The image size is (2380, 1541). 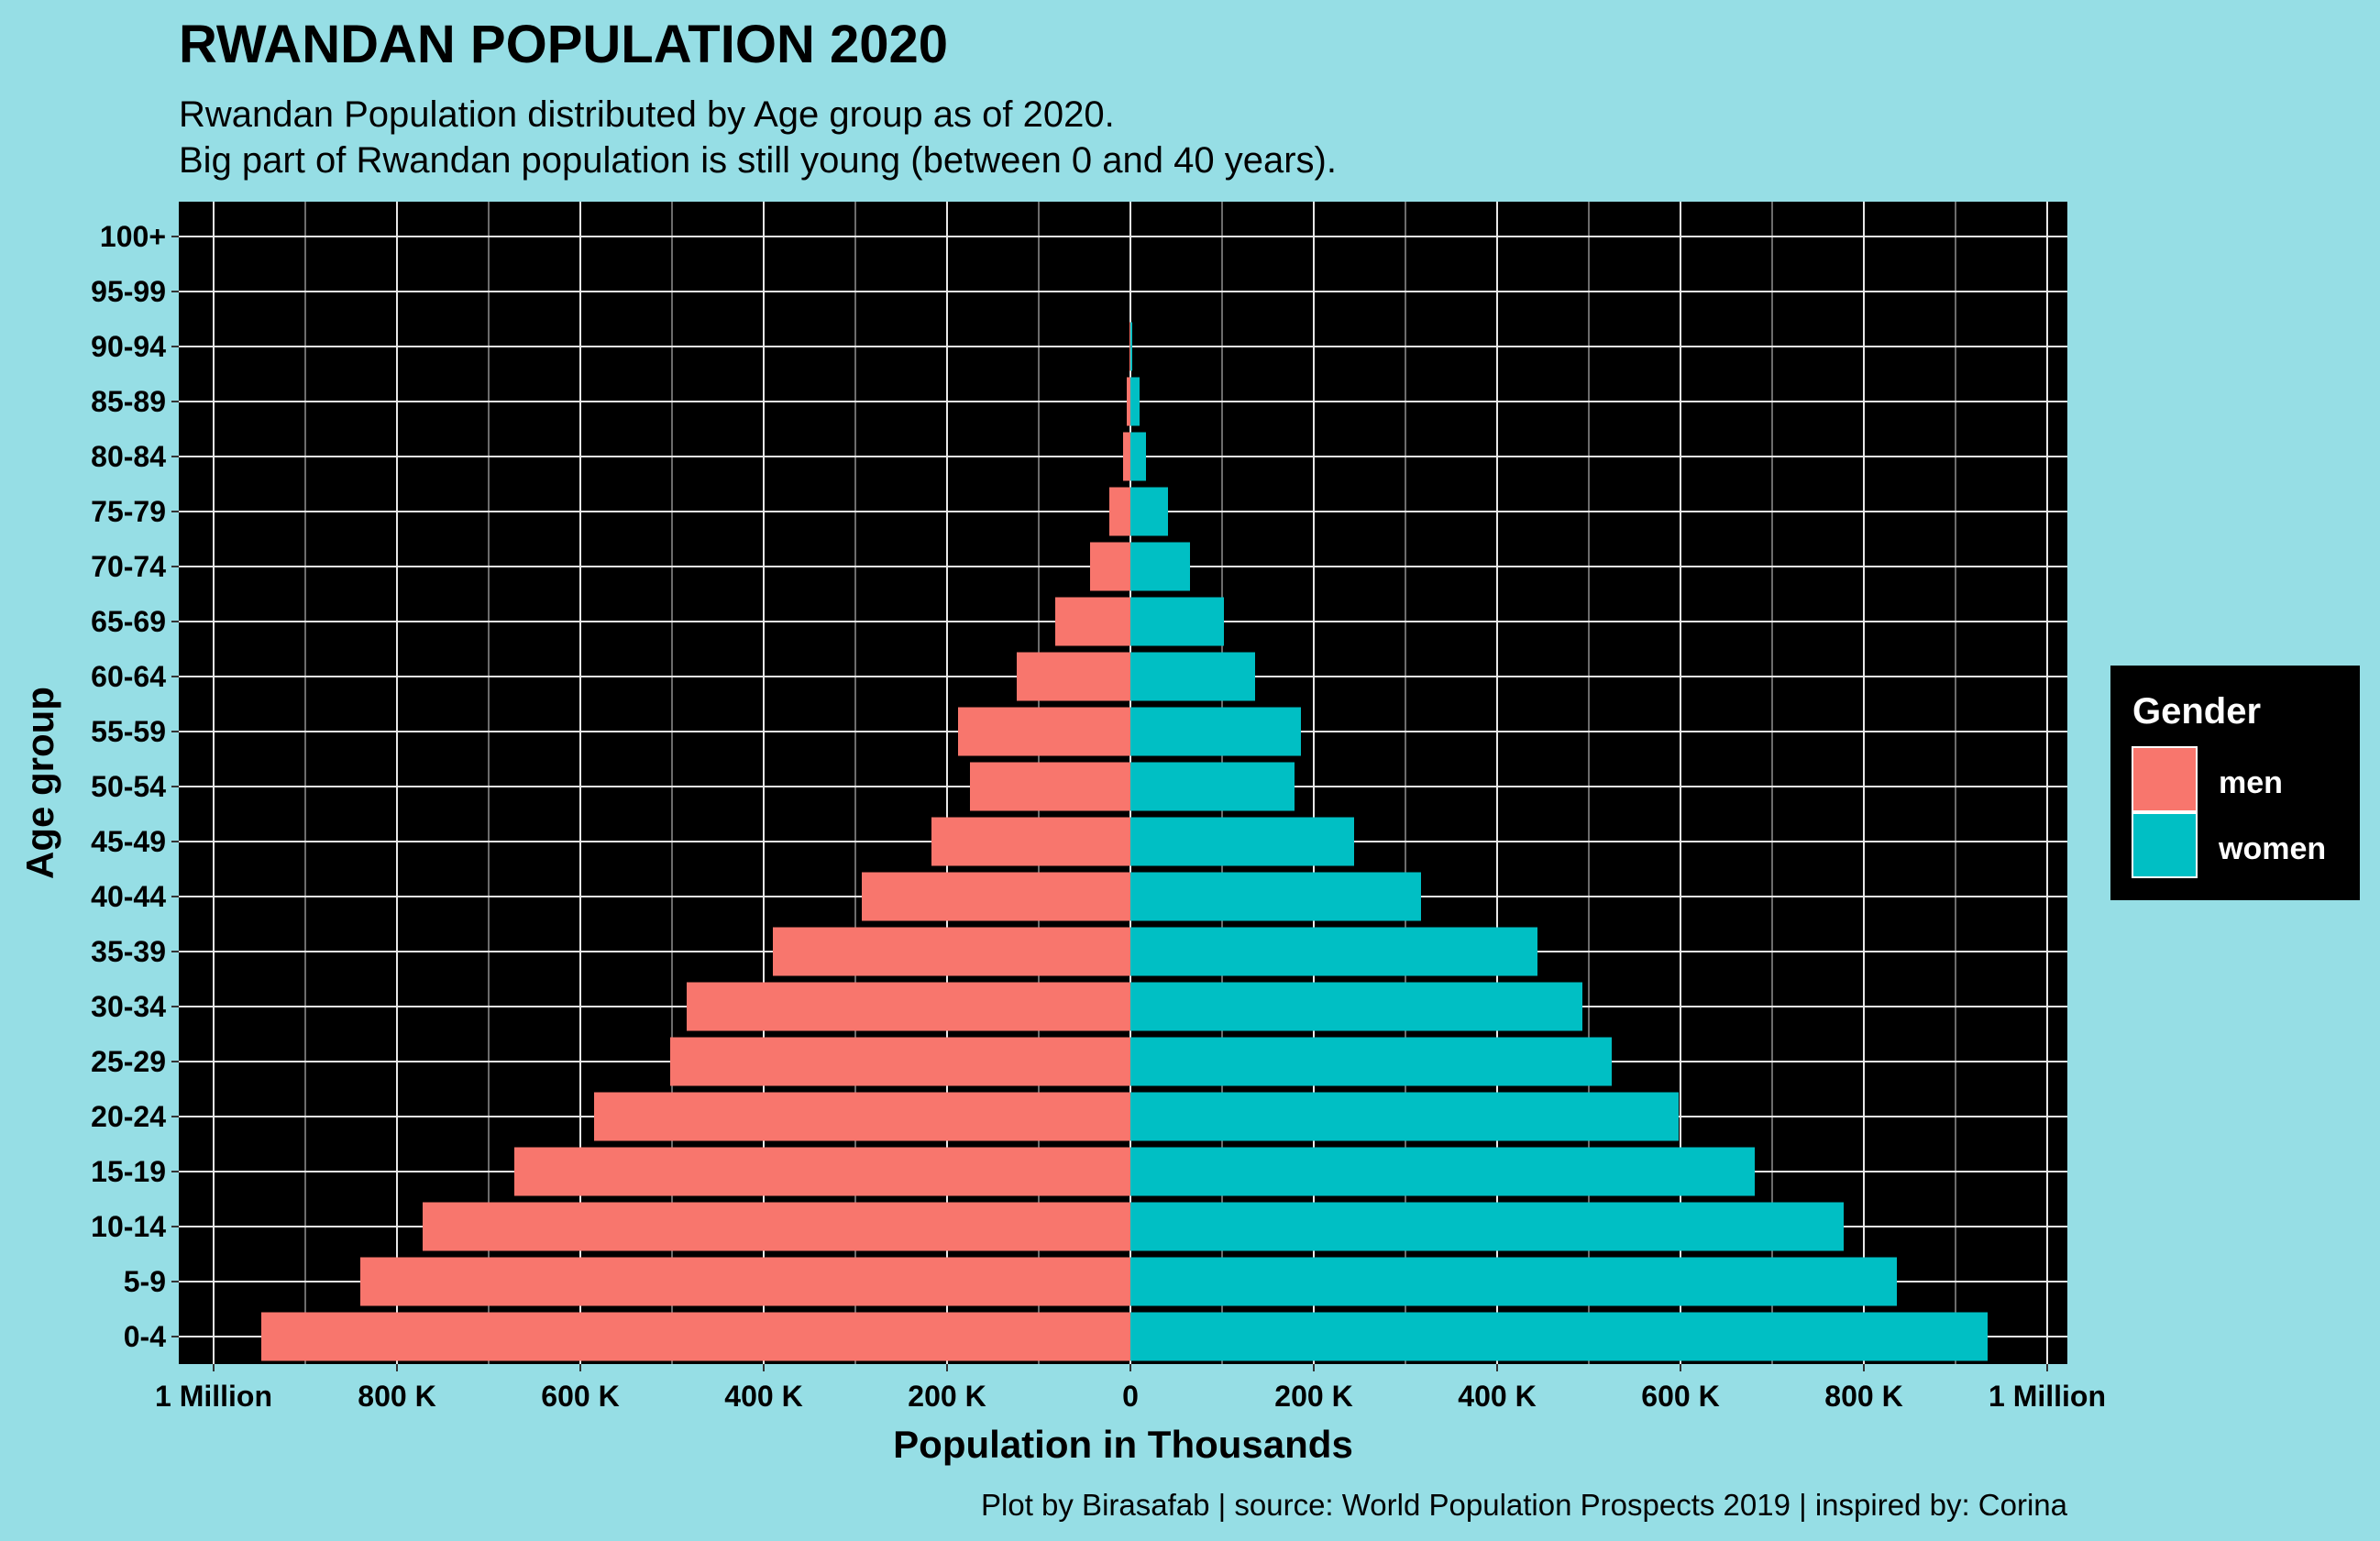 What do you see at coordinates (2165, 779) in the screenshot?
I see `legend-swatch-men` at bounding box center [2165, 779].